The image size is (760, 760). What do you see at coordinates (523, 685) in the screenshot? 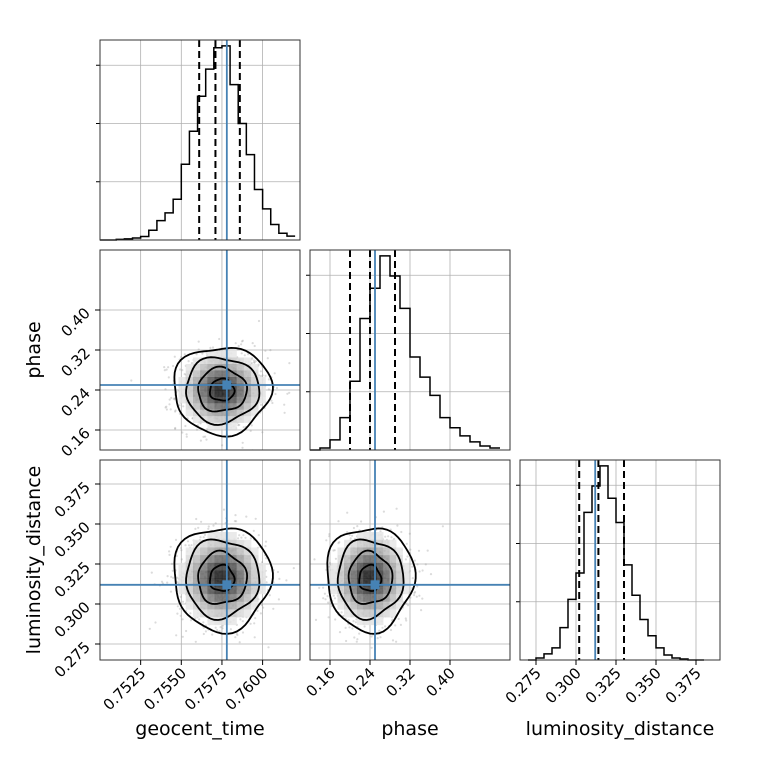
I see `x-tick-label: 0.275` at bounding box center [523, 685].